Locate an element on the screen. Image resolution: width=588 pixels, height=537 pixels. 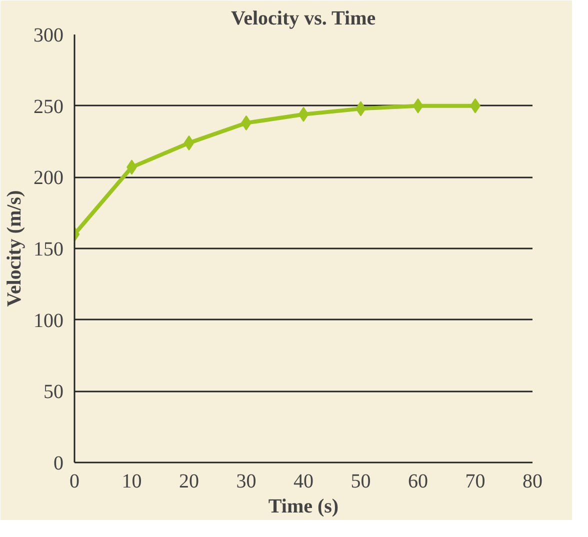
y-tick-label: 0 is located at coordinates (59, 463).